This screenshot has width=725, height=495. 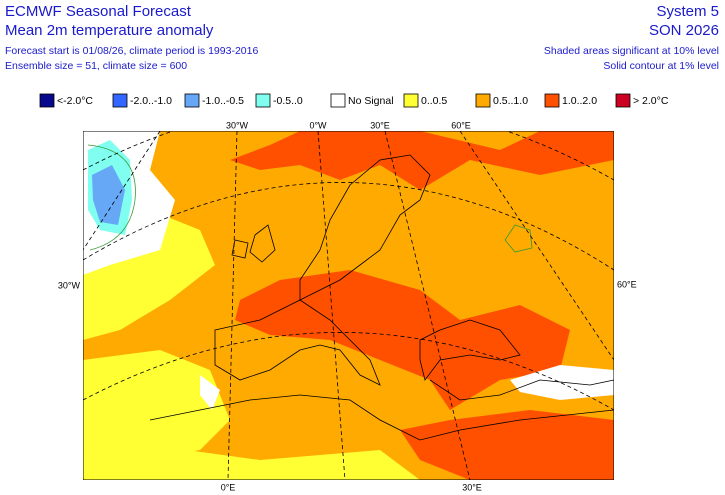 What do you see at coordinates (96, 66) in the screenshot?
I see `info-line: Ensemble size = 51, climate size = 600` at bounding box center [96, 66].